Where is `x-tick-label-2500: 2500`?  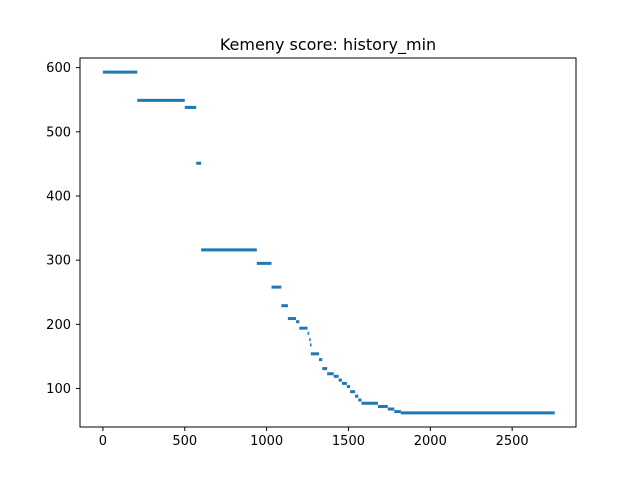 x-tick-label-2500: 2500 is located at coordinates (512, 441).